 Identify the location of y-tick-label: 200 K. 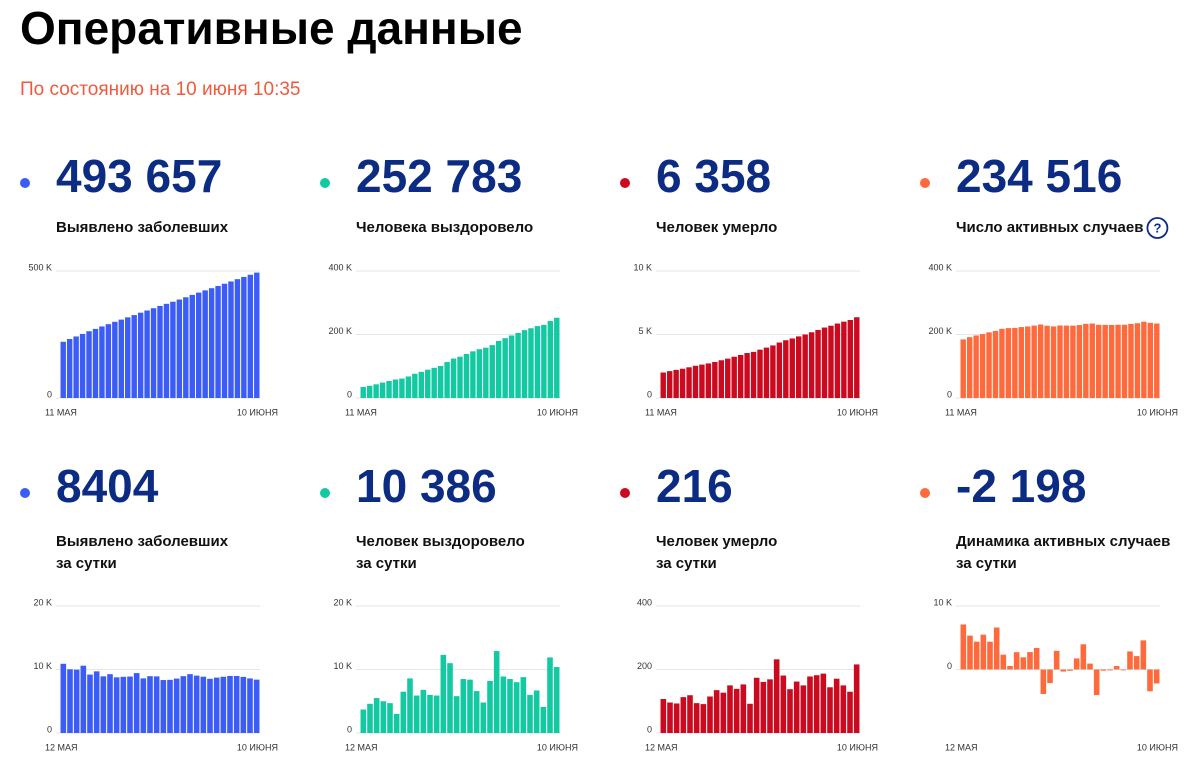
(340, 331).